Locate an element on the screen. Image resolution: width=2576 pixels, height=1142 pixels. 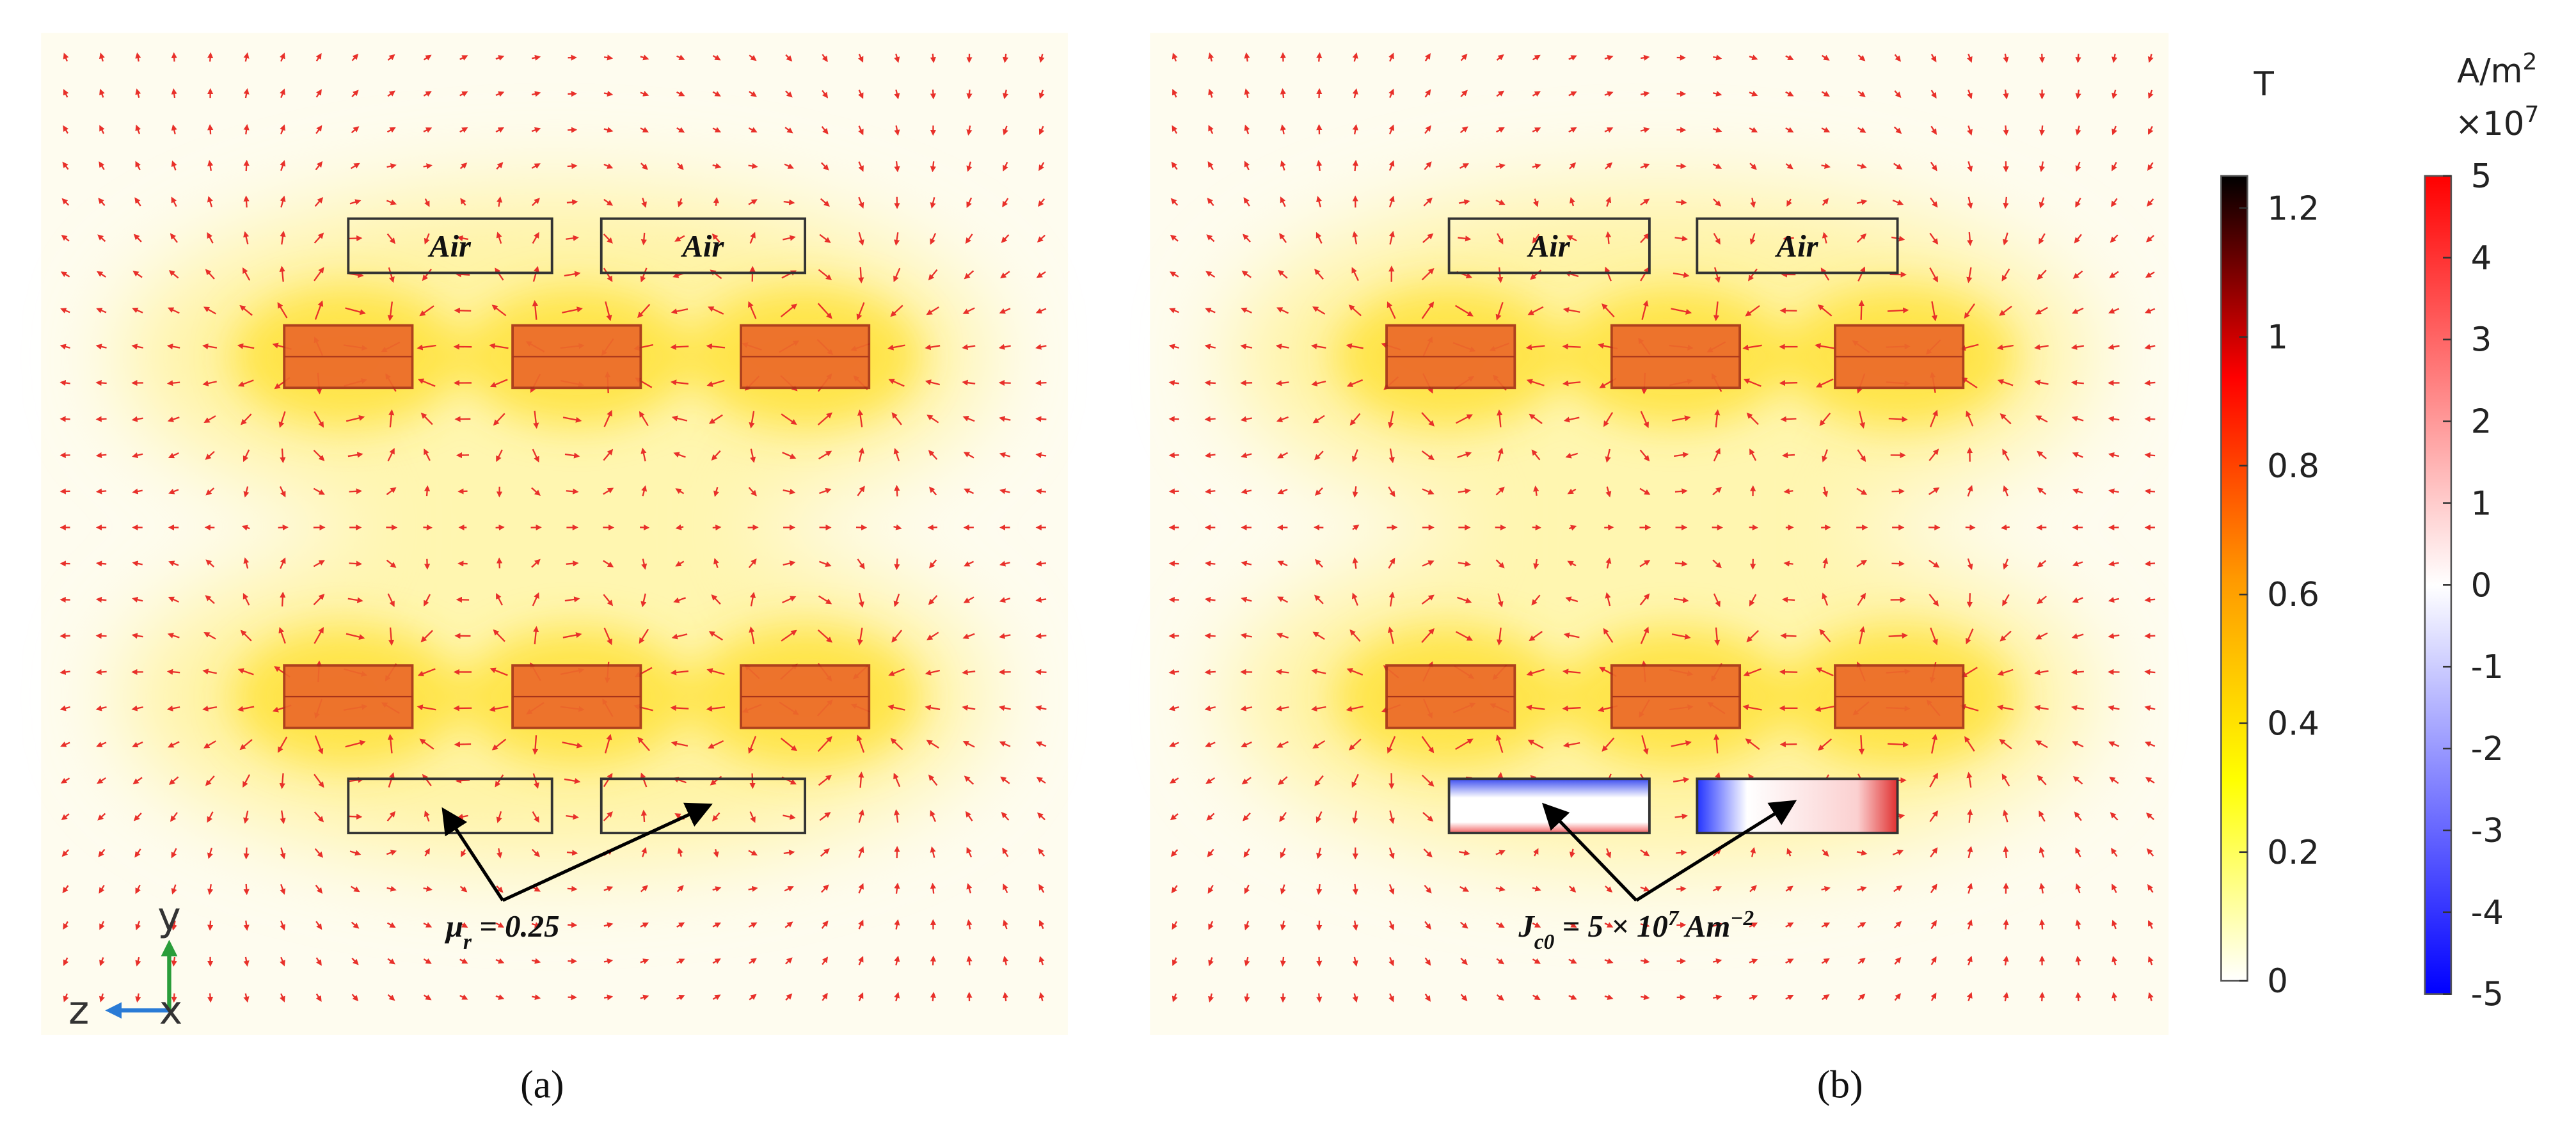
unit-sup: 2 is located at coordinates (2531, 62).